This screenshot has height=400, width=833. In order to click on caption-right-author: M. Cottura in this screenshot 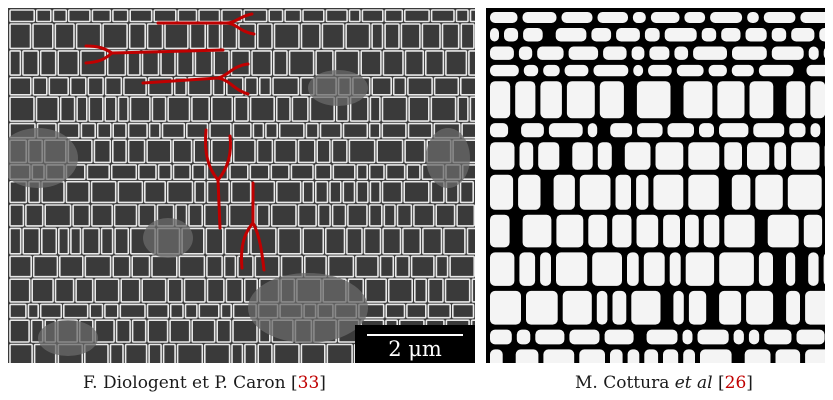, I will do `click(625, 383)`.